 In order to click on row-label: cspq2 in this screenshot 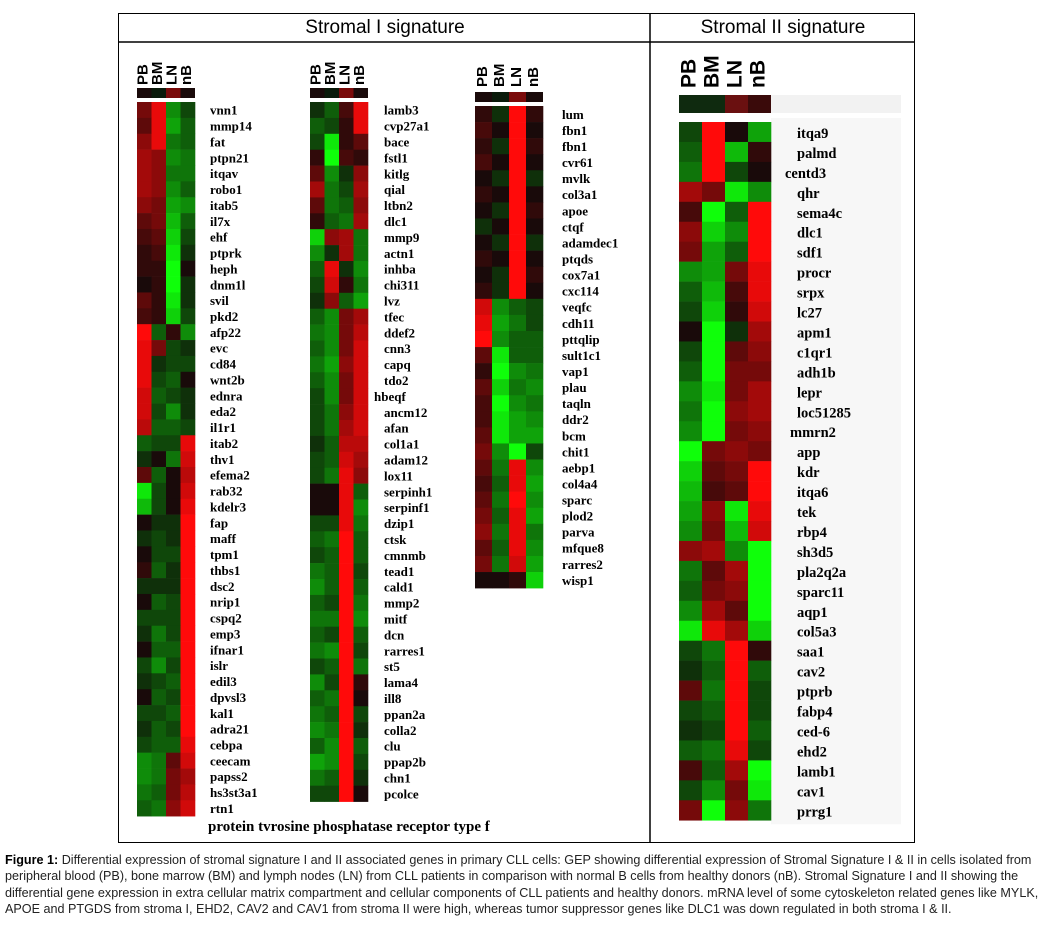, I will do `click(226, 618)`.